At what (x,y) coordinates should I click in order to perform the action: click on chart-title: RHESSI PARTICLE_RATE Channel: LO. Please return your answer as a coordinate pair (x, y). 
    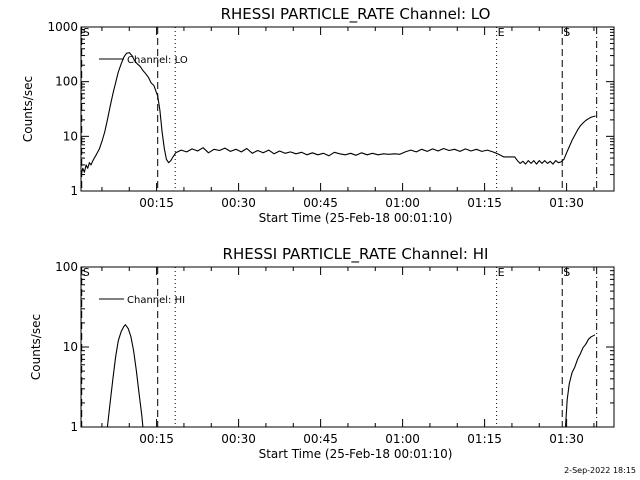
    Looking at the image, I should click on (356, 14).